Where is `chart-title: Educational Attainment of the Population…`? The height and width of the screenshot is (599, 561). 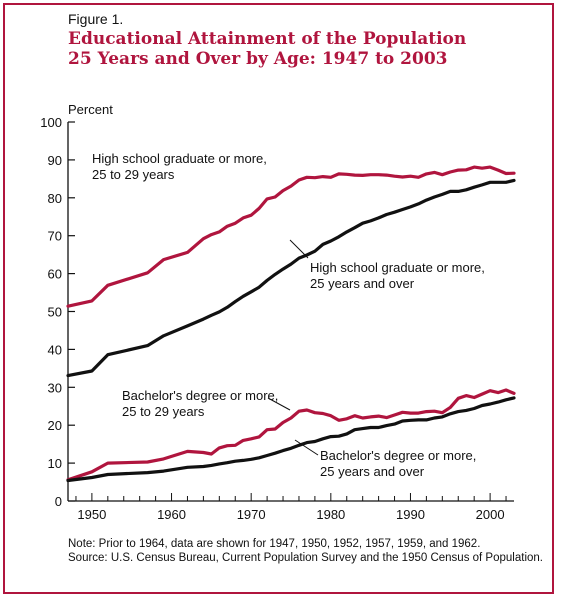 chart-title: Educational Attainment of the Population… is located at coordinates (267, 49).